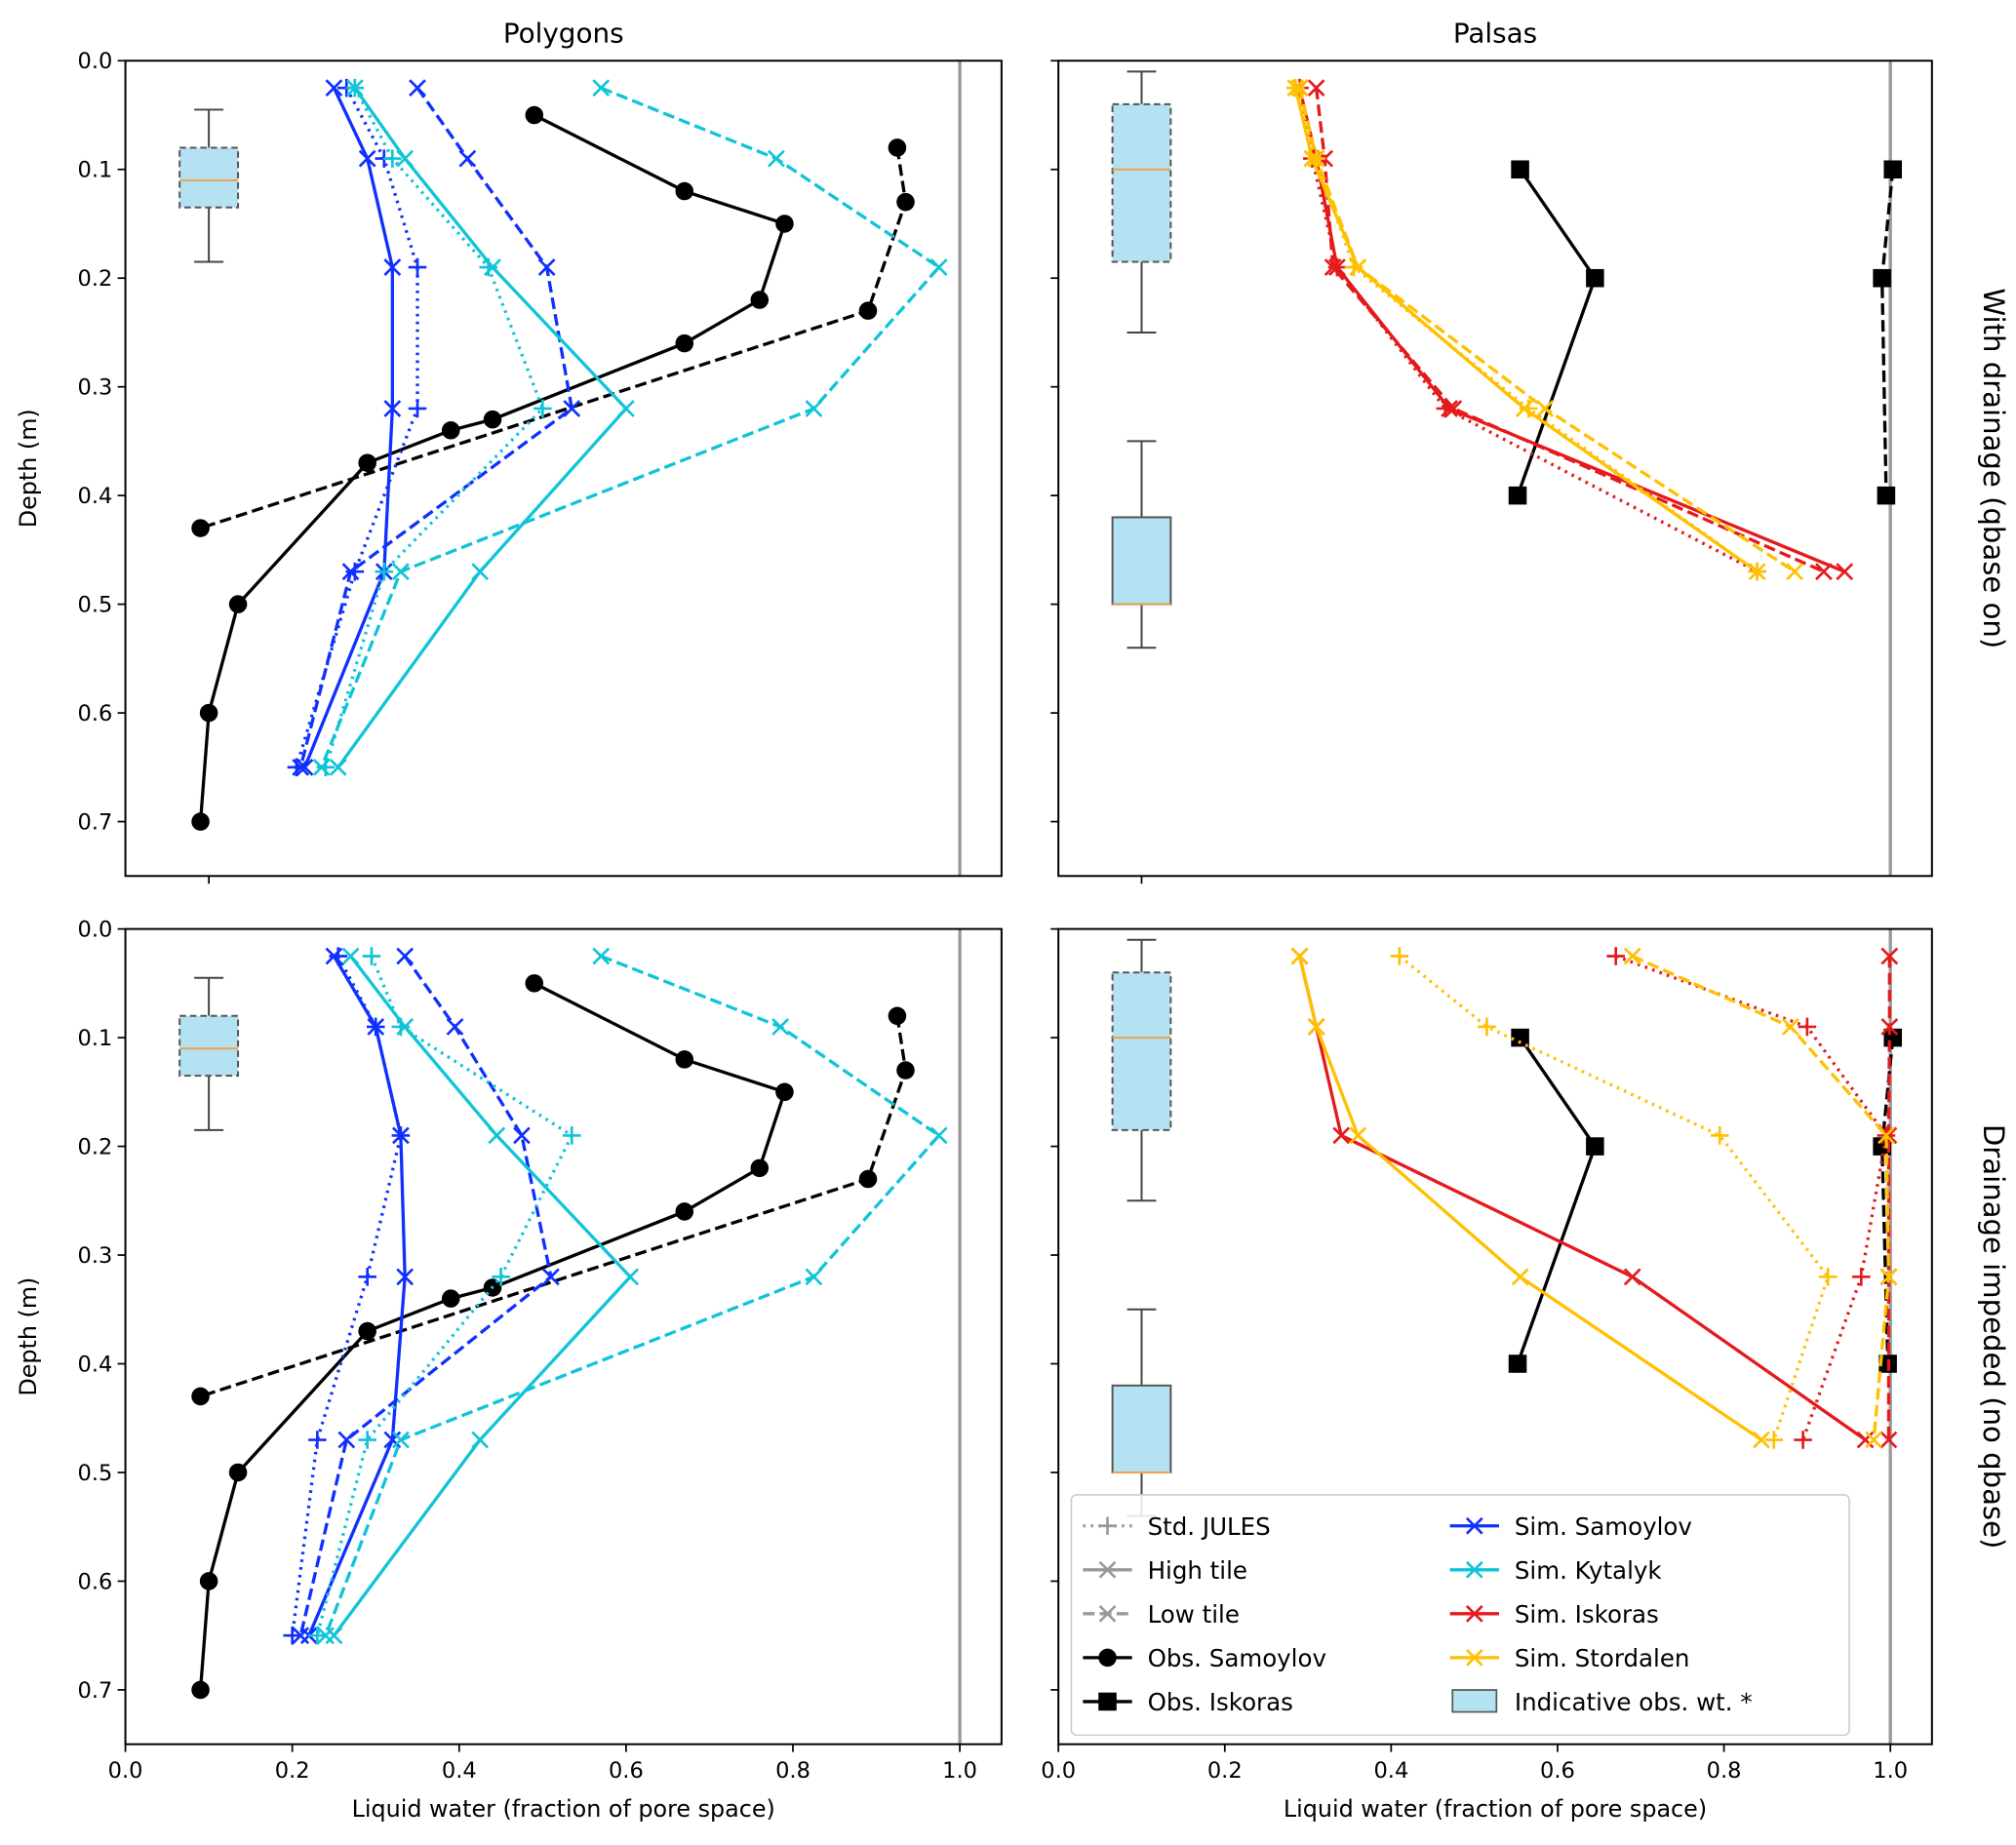 Image resolution: width=2016 pixels, height=1845 pixels. I want to click on legend-label: High tile, so click(1197, 1571).